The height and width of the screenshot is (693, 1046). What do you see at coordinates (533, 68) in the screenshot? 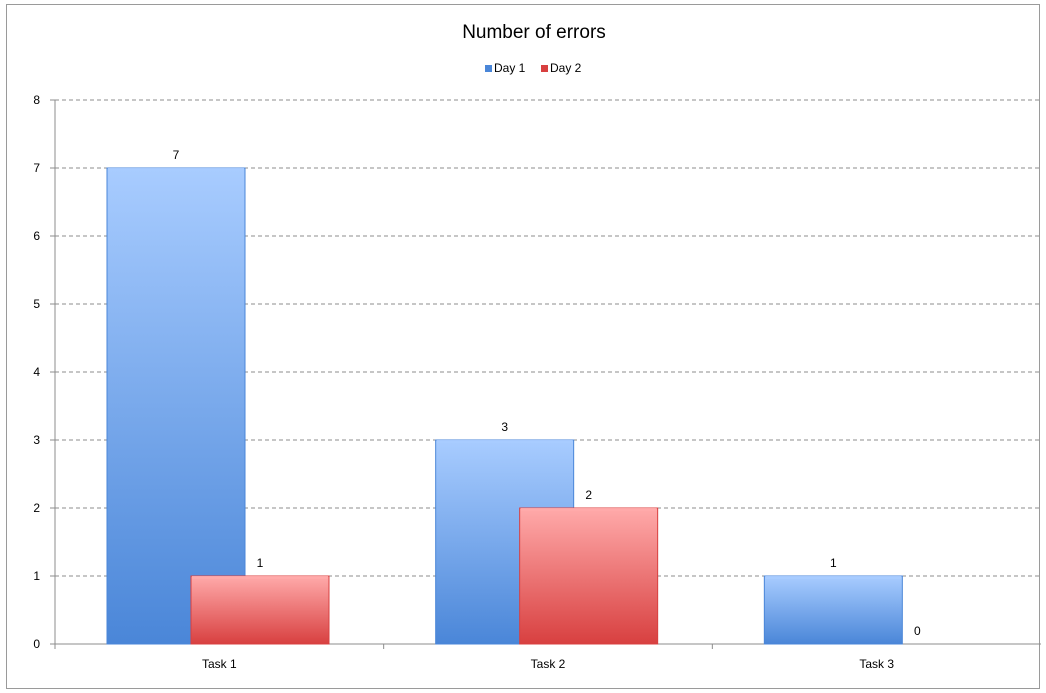
I see `legend: Day 1 Day 2` at bounding box center [533, 68].